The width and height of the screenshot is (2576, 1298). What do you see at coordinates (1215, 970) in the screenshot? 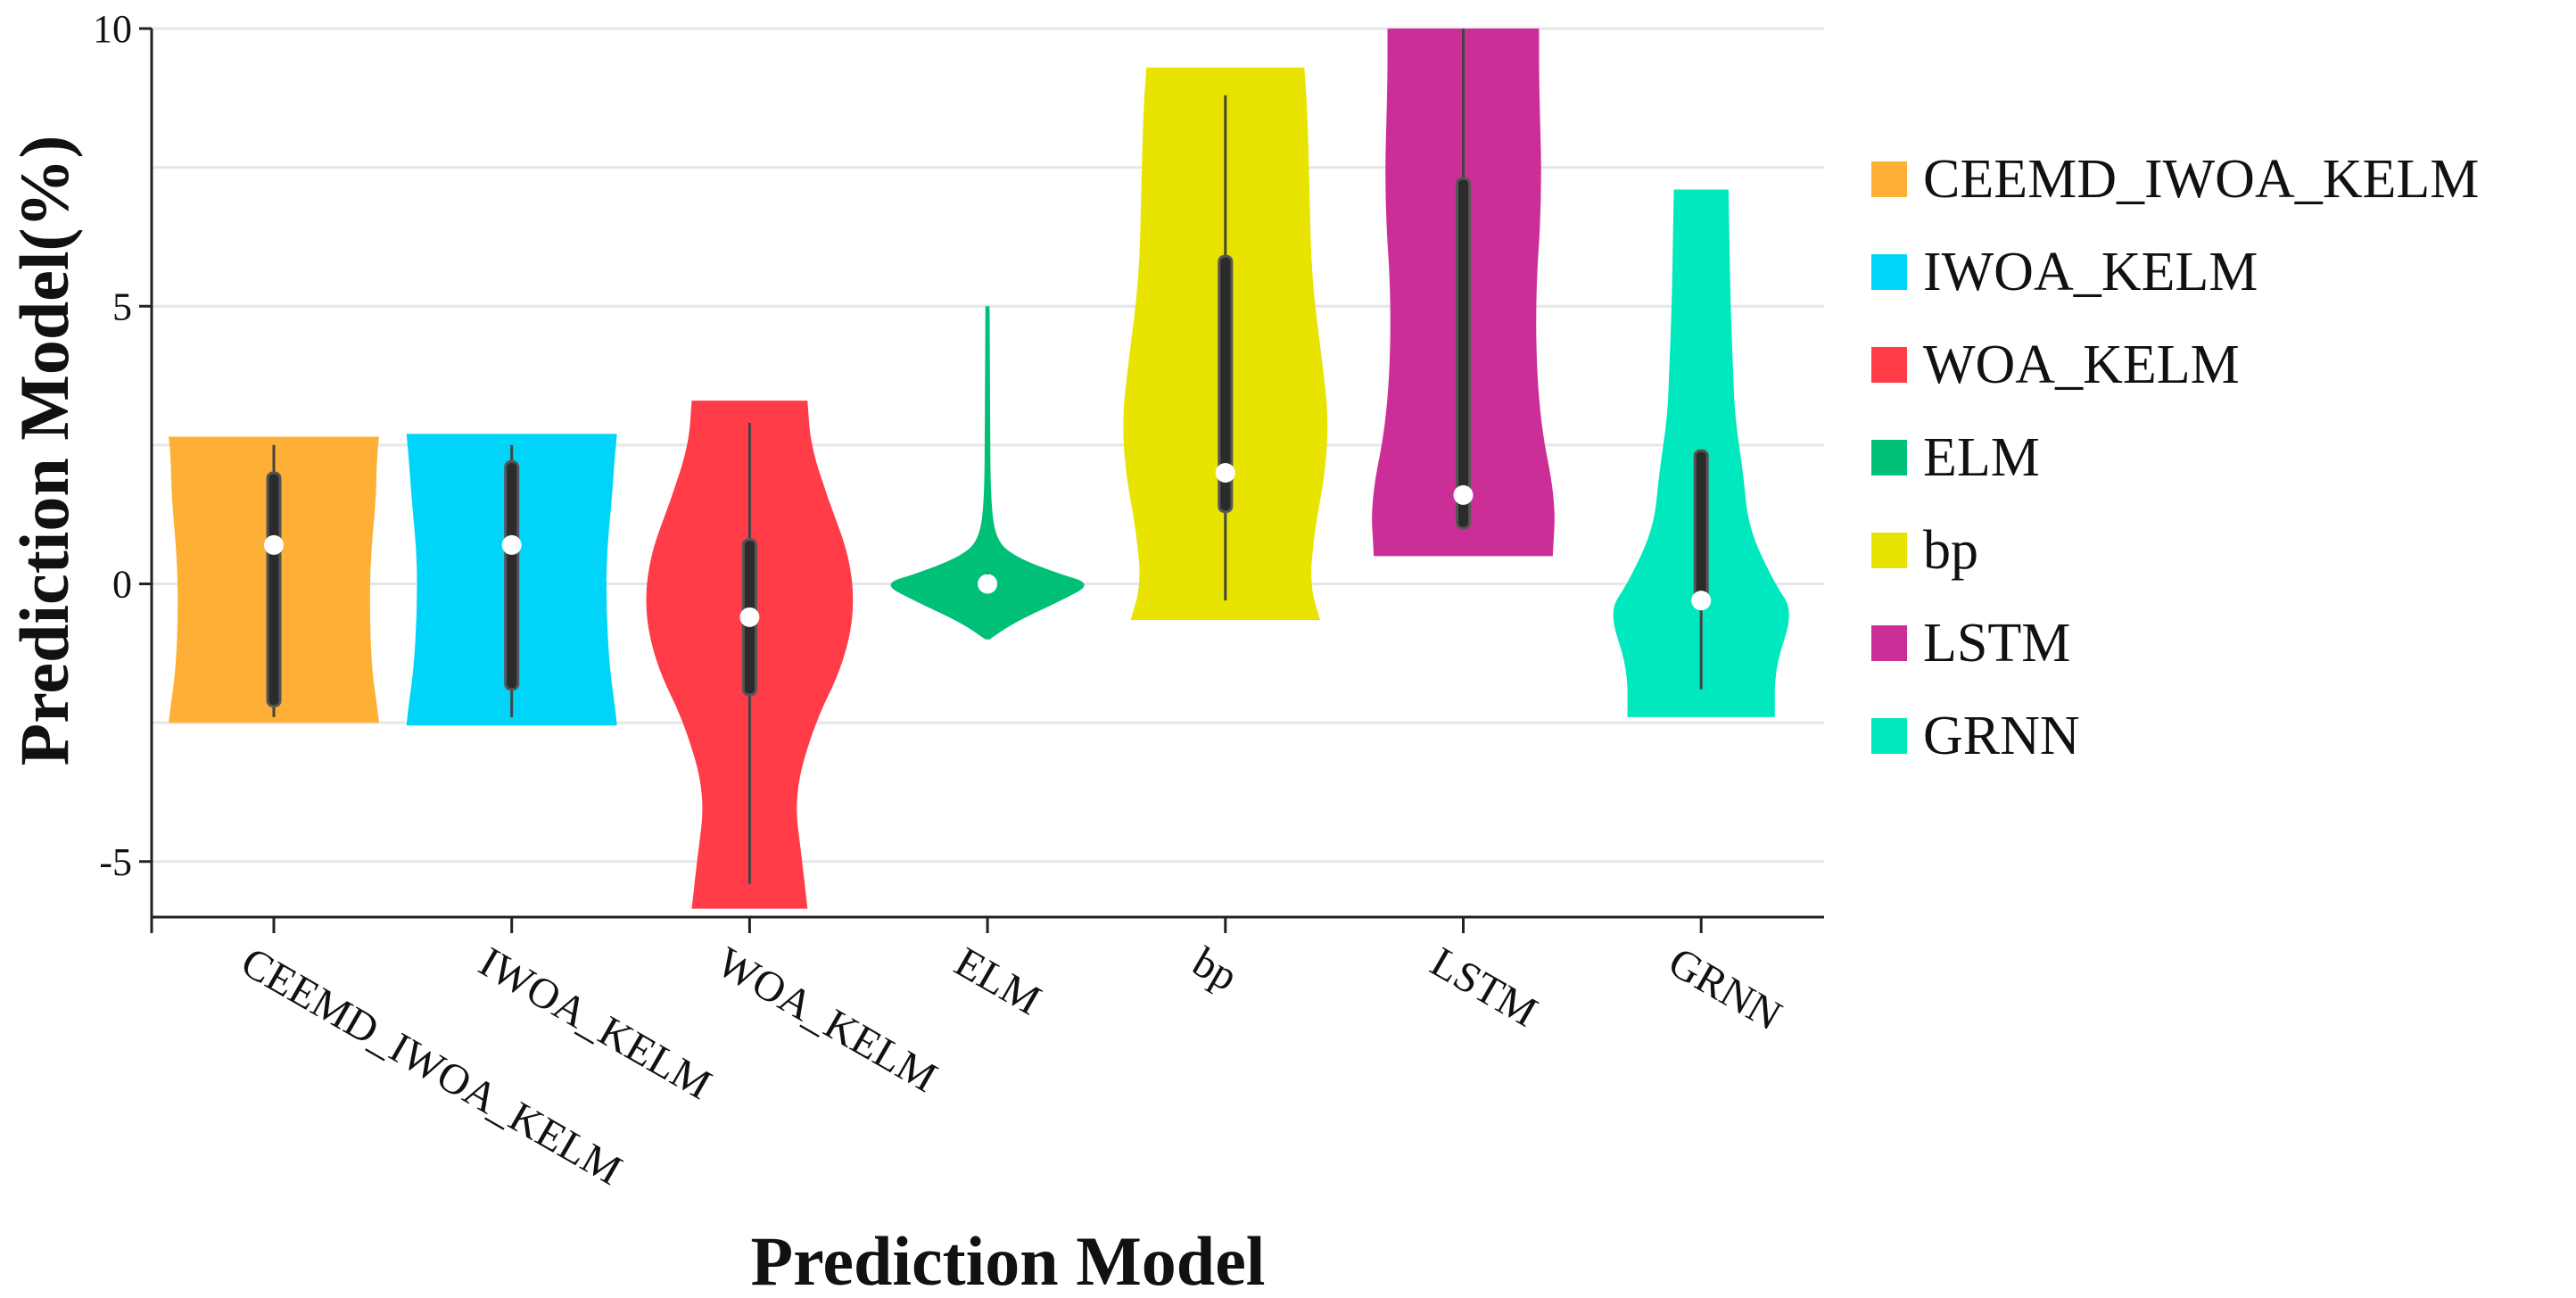
I see `x-tick-label: bp` at bounding box center [1215, 970].